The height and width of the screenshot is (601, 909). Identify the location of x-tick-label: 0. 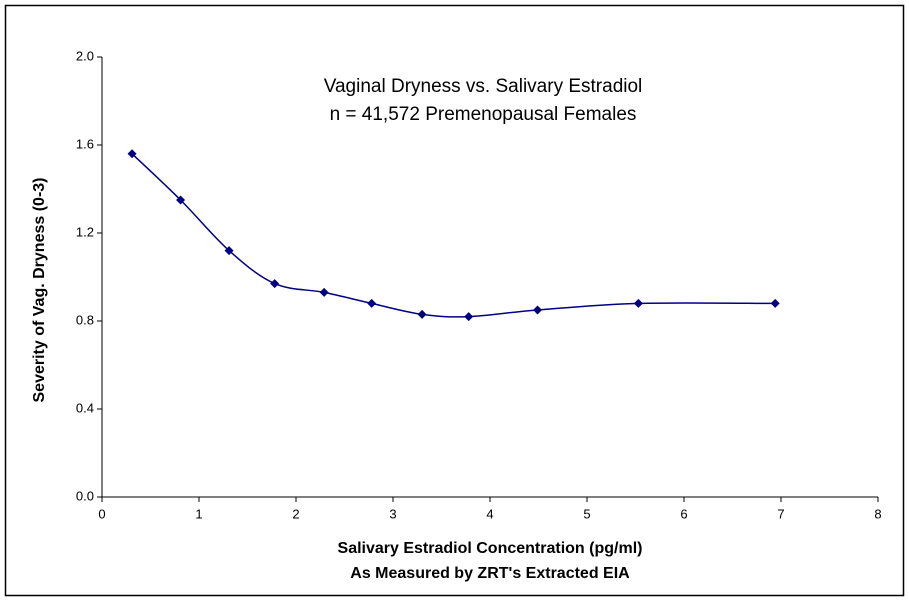
(101, 513).